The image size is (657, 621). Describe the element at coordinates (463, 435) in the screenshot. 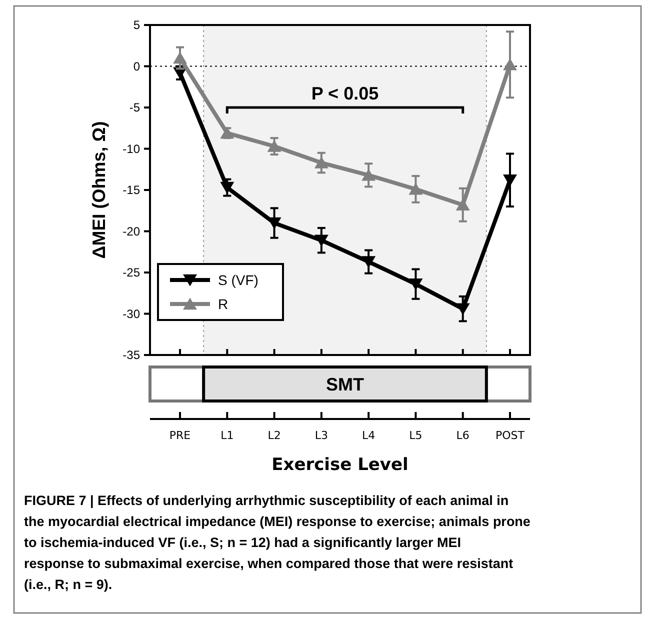

I see `x-tick-label: L6` at that location.